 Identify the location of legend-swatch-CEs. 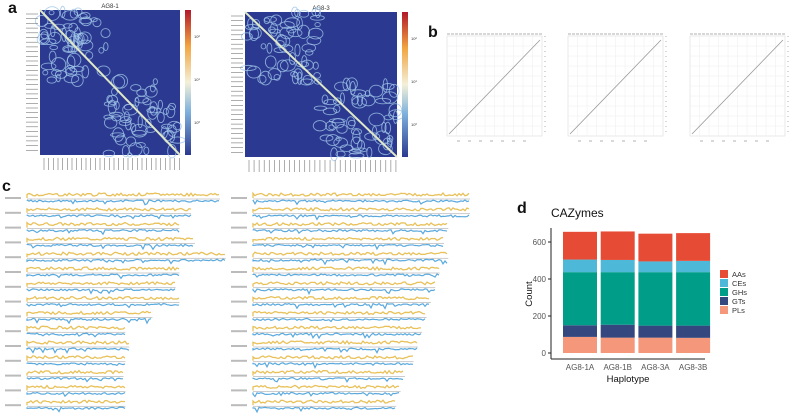
(724, 283).